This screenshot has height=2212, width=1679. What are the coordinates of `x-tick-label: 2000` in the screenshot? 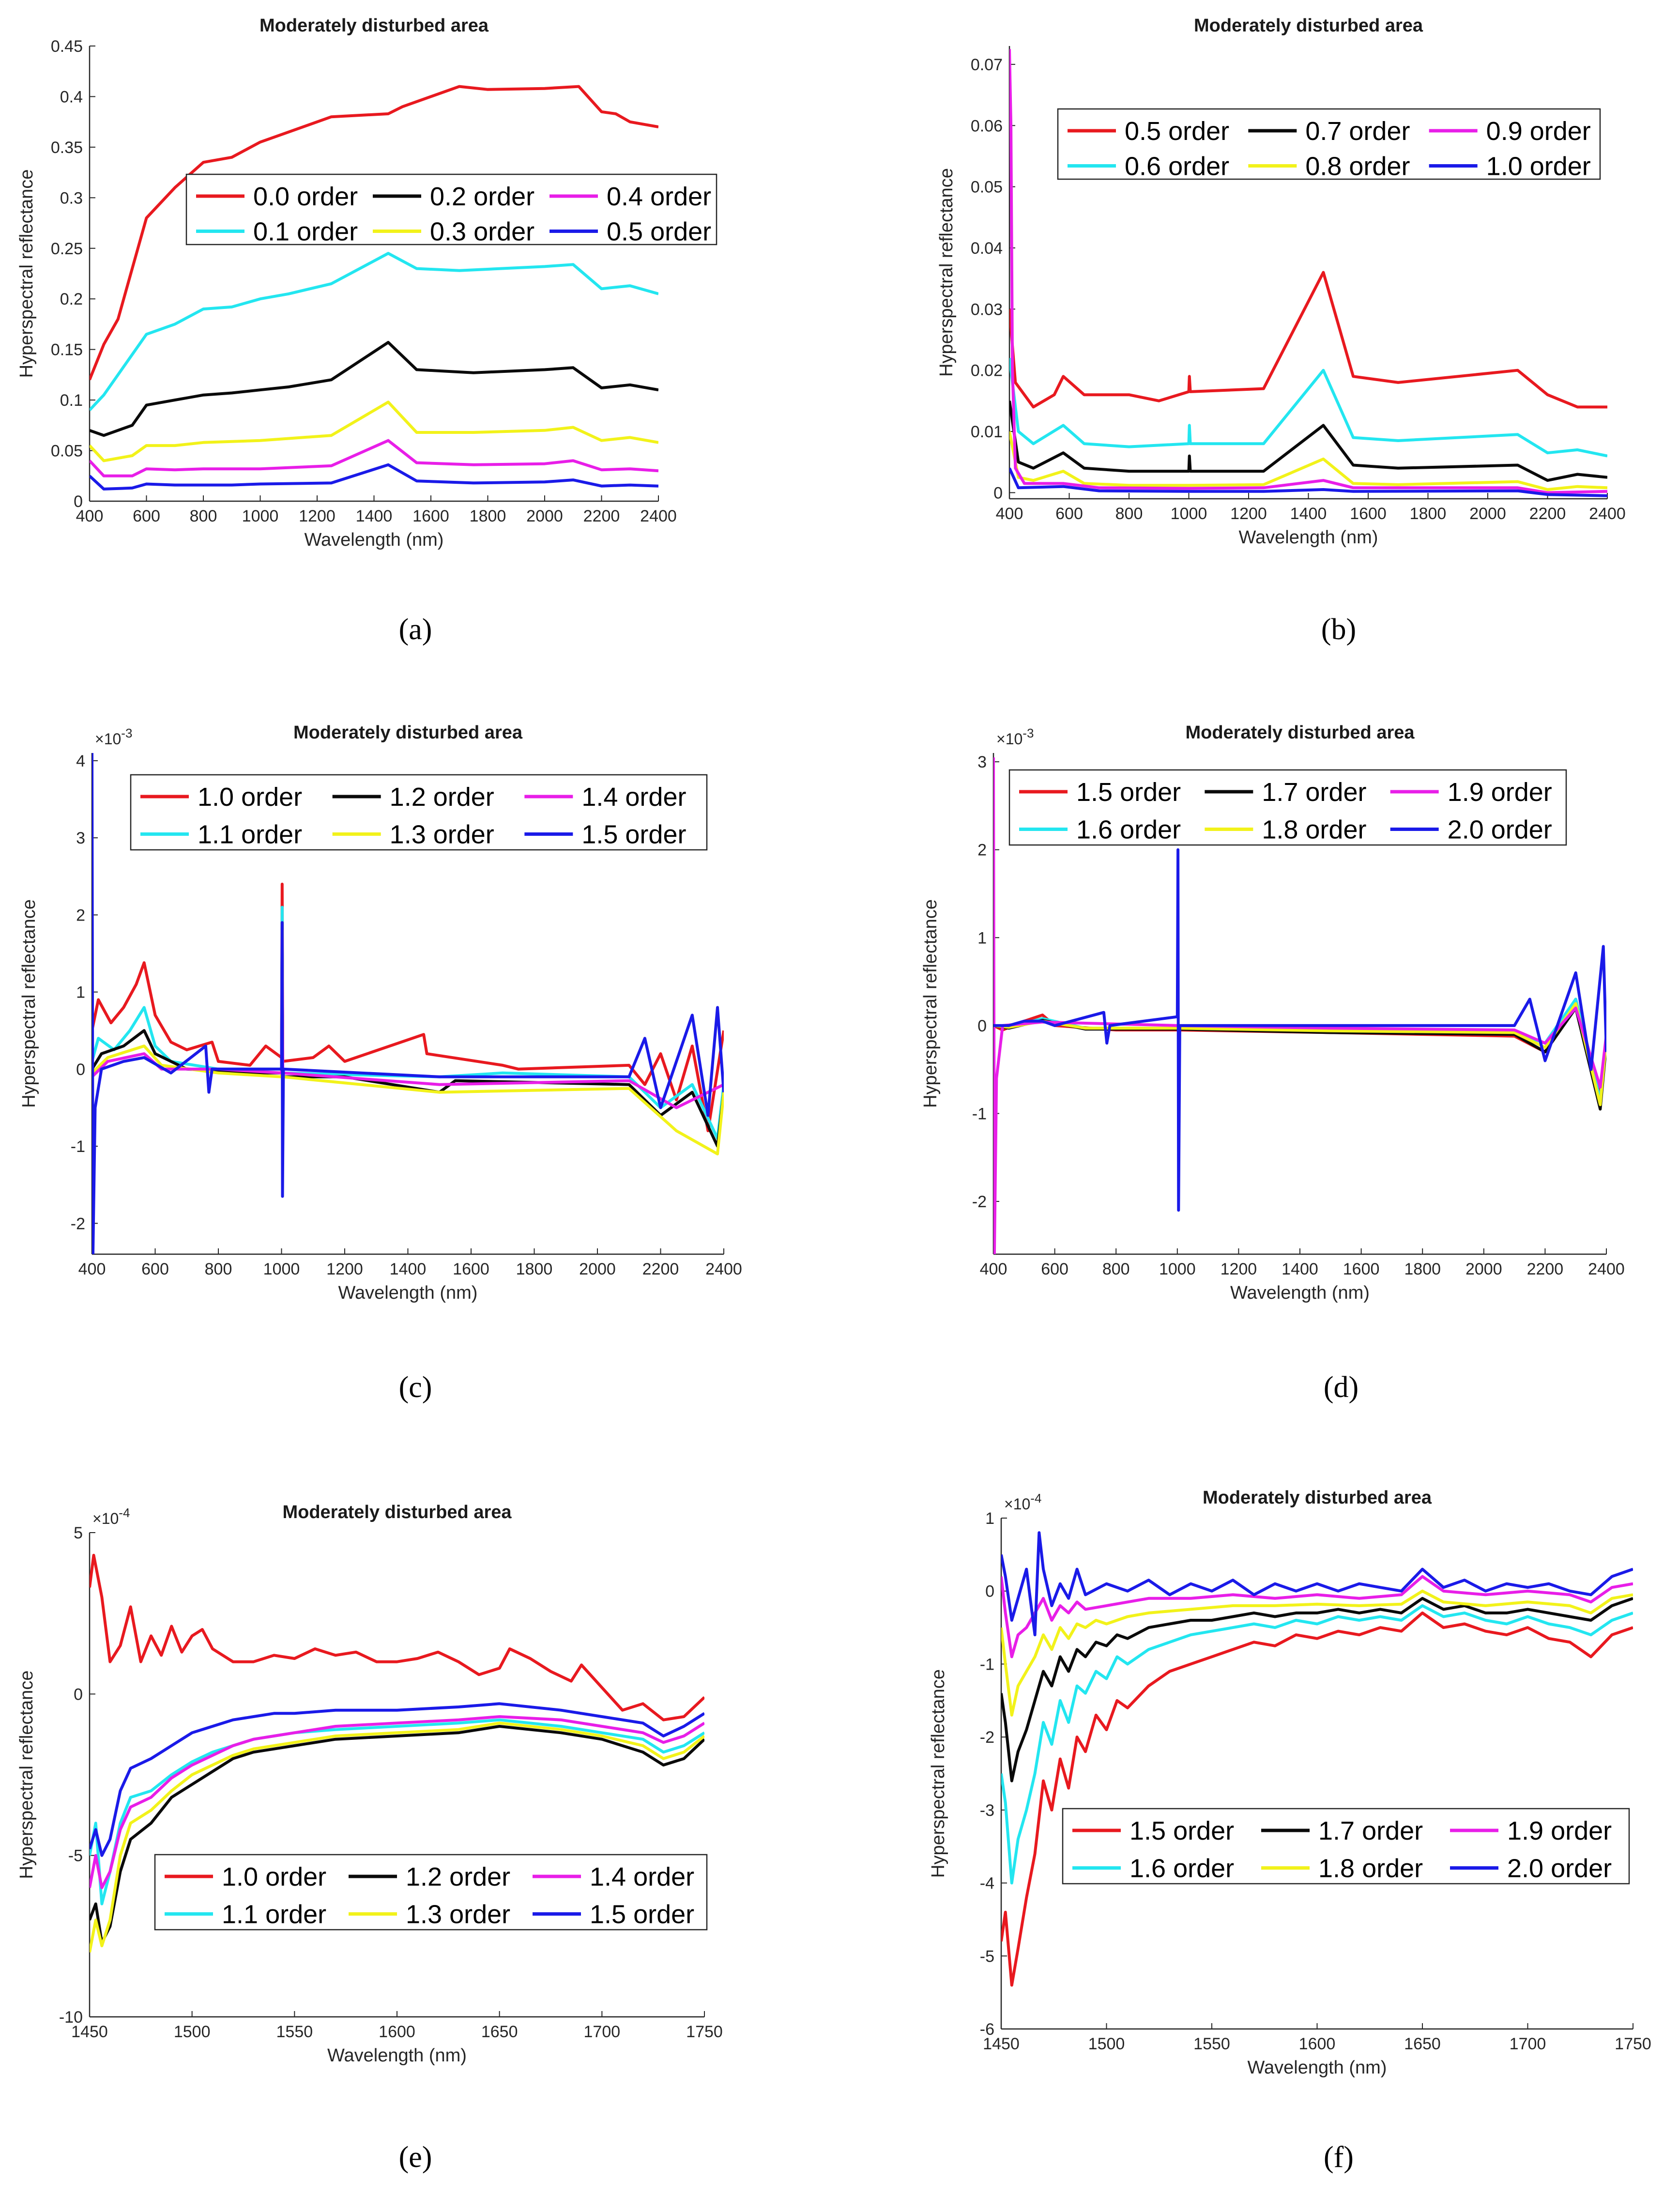 It's located at (544, 516).